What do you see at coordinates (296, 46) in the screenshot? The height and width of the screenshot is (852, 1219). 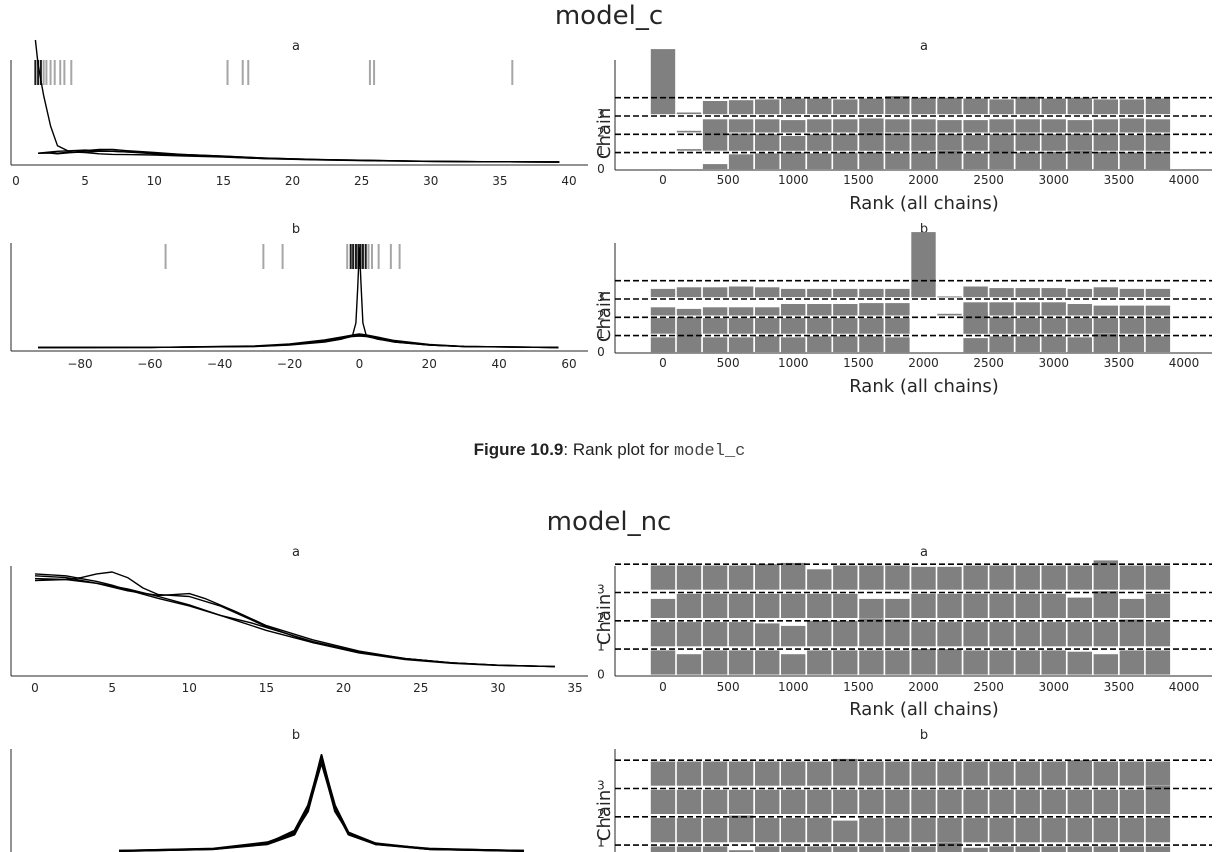 I see `panel-title: a` at bounding box center [296, 46].